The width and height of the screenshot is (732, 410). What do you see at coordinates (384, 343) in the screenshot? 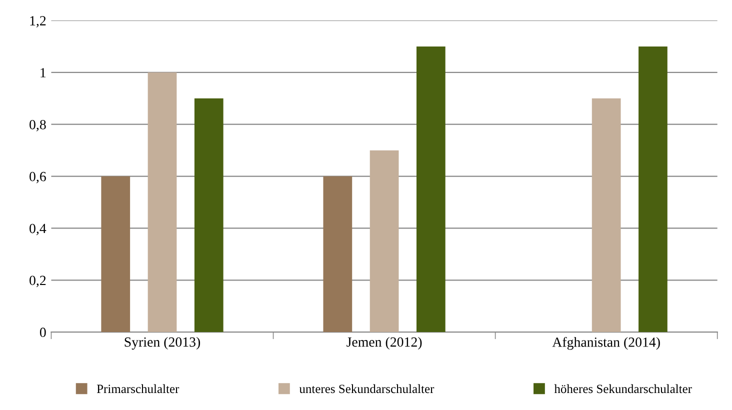
I see `x-tick-label: Jemen (2012)` at bounding box center [384, 343].